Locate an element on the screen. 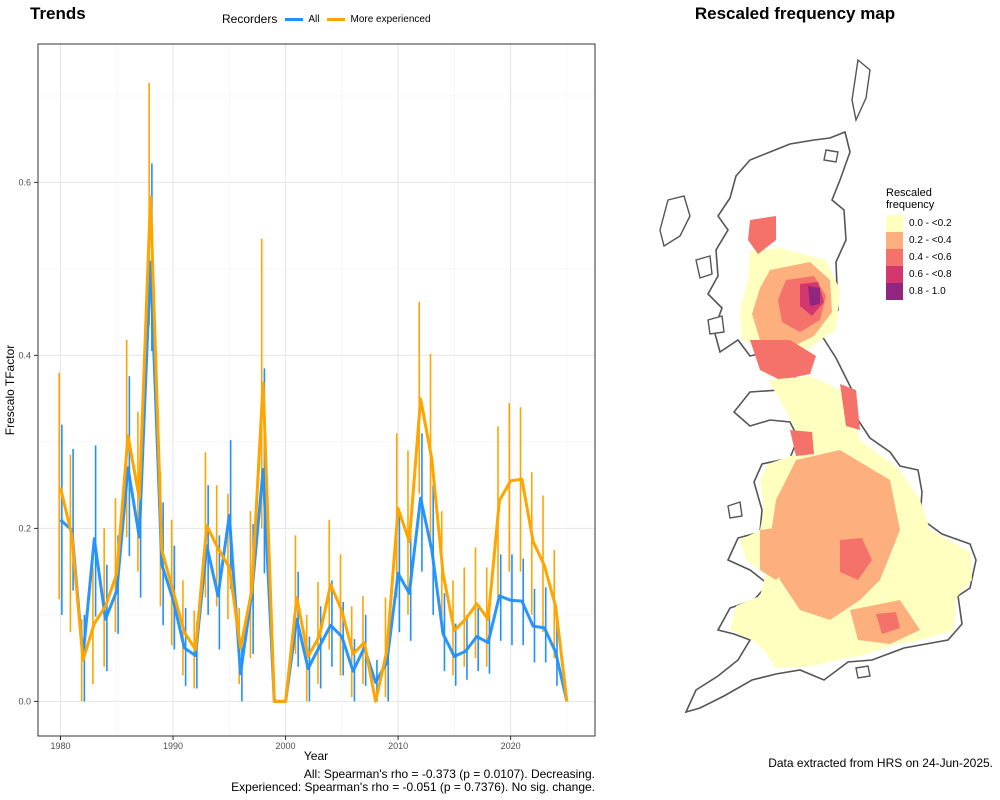  x-tick-label: 1980 is located at coordinates (60, 746).